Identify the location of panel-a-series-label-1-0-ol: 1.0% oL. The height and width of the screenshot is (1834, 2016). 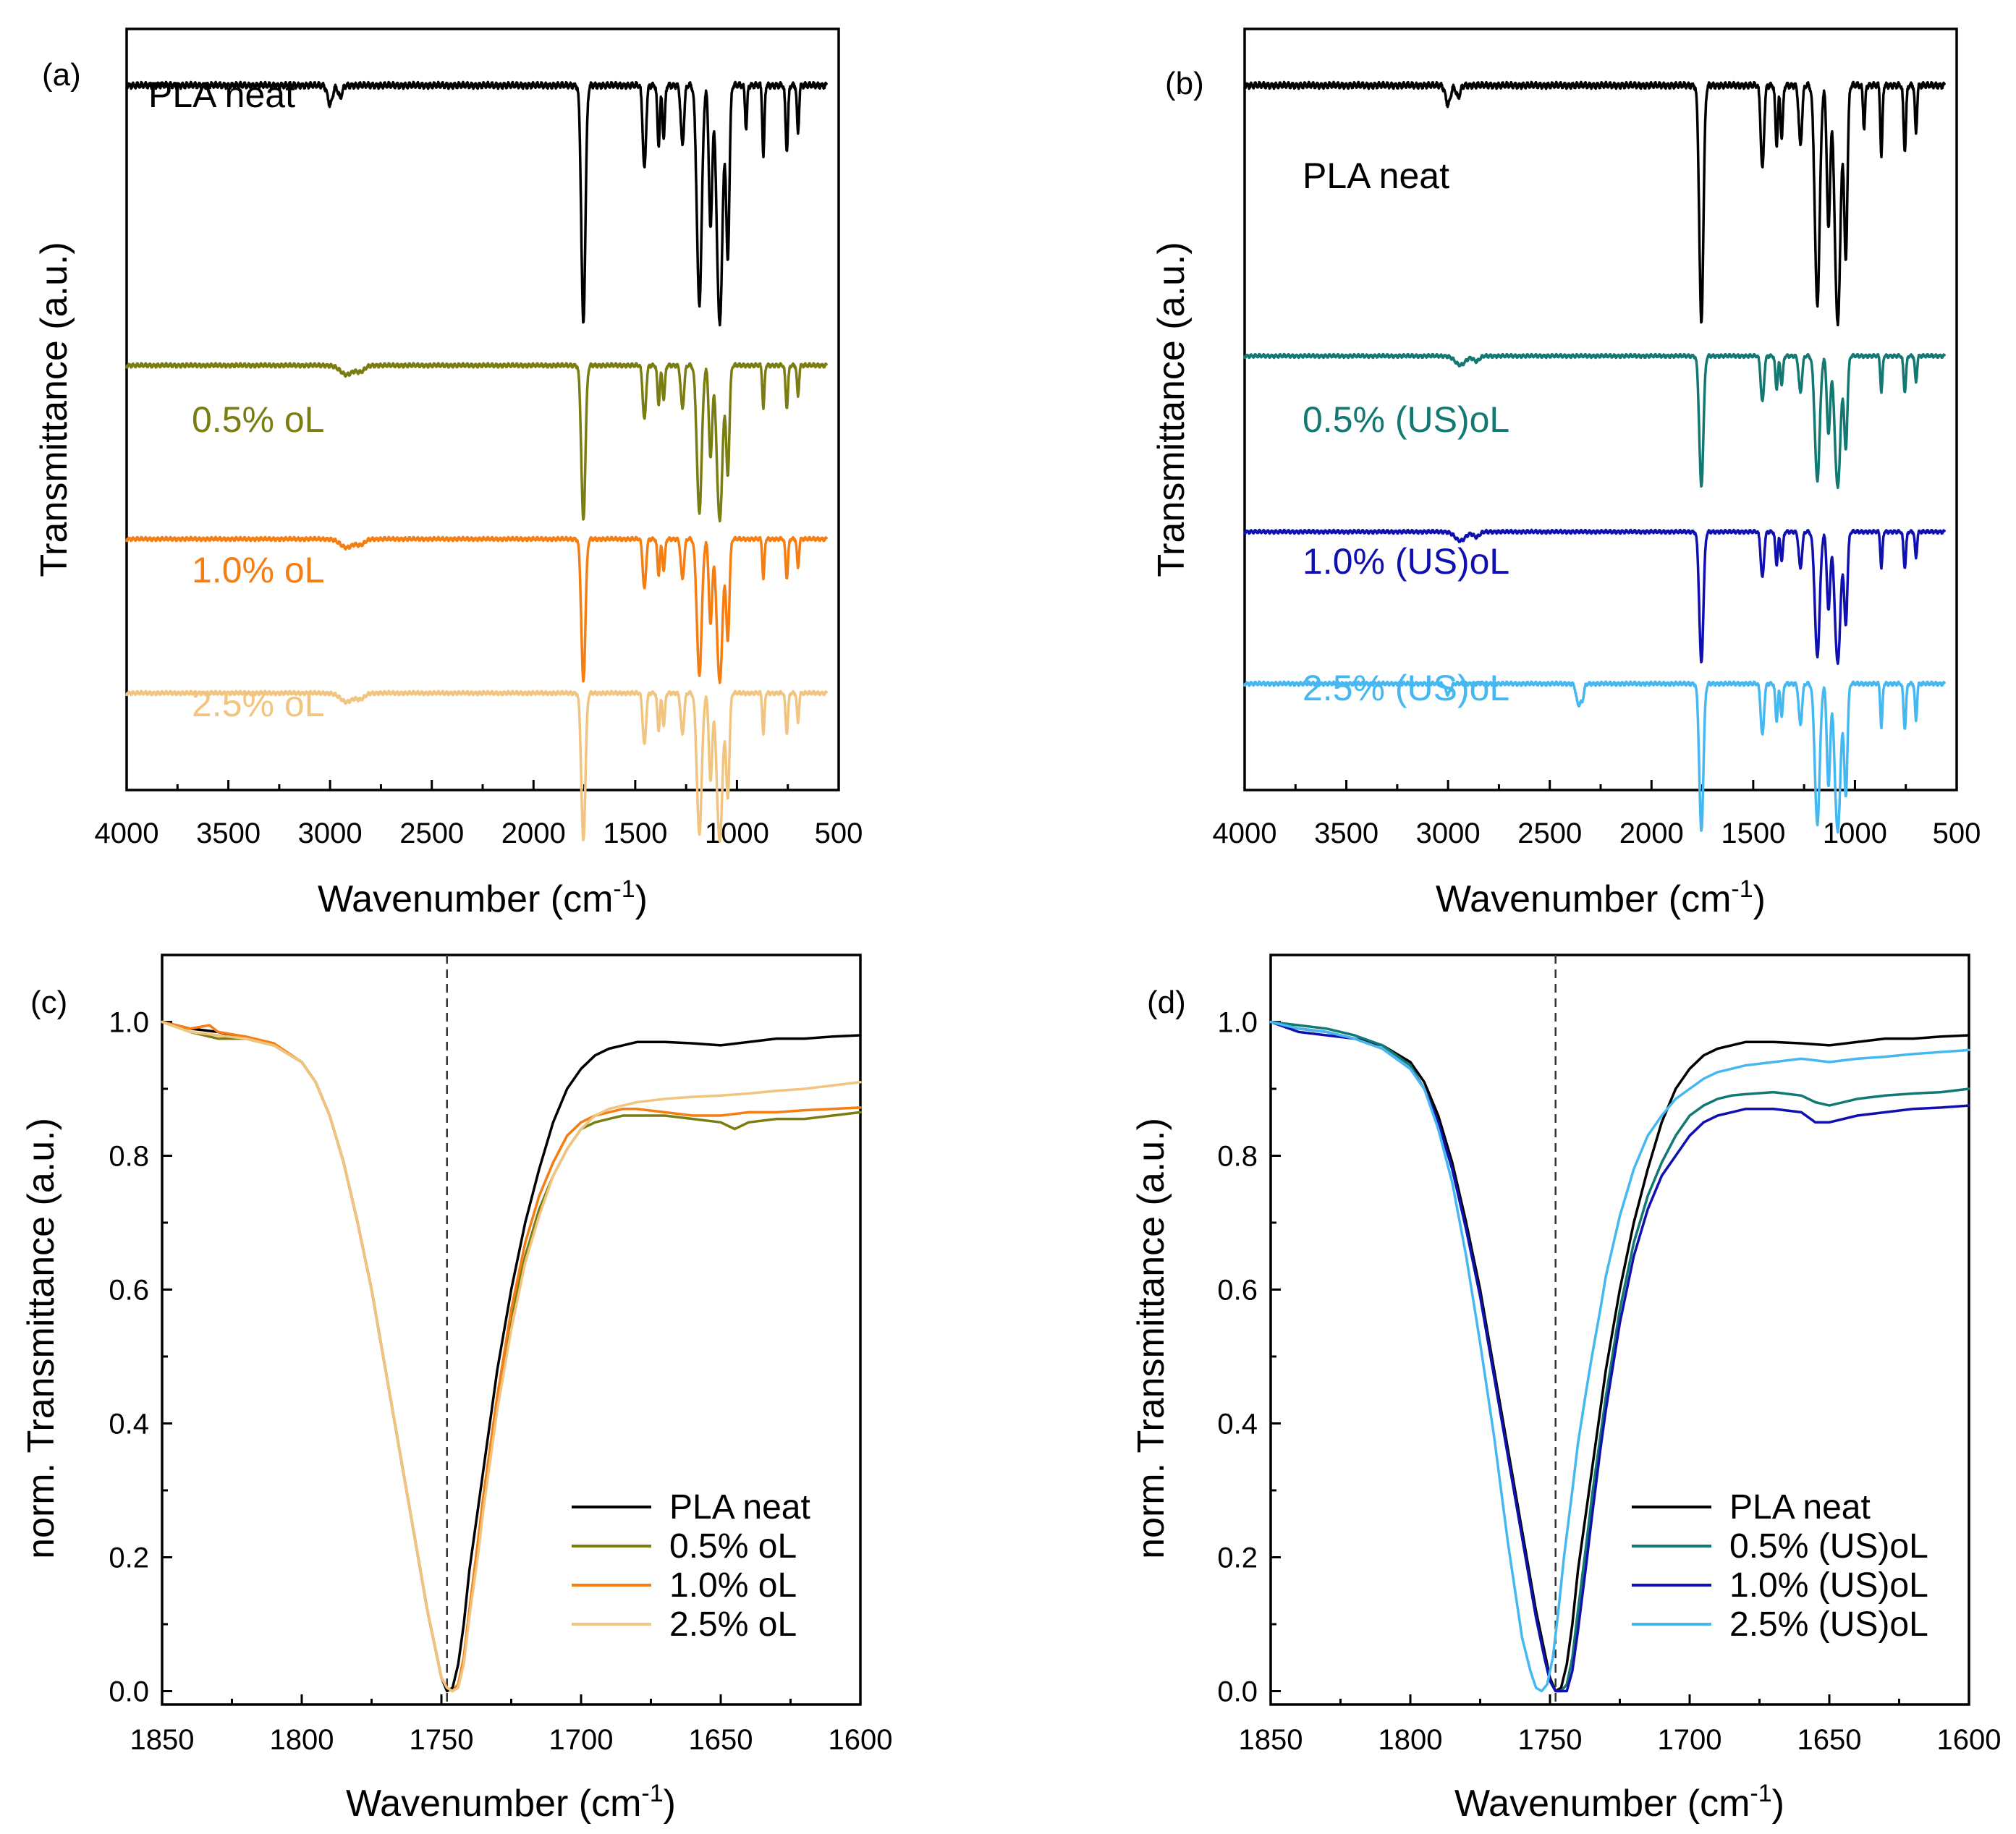
(258, 570).